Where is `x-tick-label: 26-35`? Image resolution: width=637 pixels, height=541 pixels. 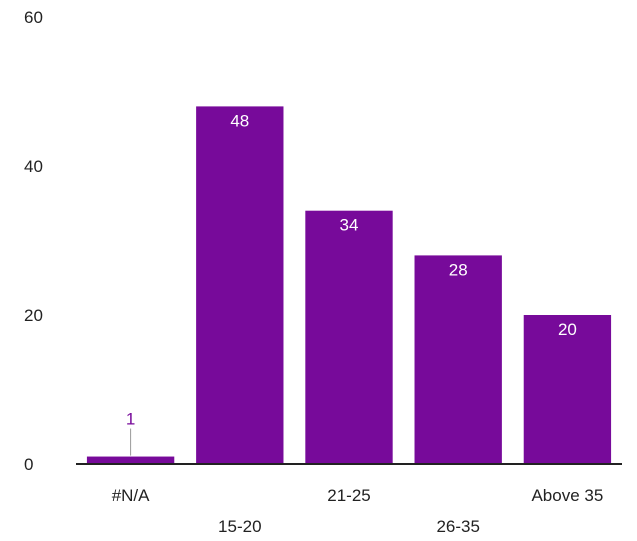 x-tick-label: 26-35 is located at coordinates (457, 526).